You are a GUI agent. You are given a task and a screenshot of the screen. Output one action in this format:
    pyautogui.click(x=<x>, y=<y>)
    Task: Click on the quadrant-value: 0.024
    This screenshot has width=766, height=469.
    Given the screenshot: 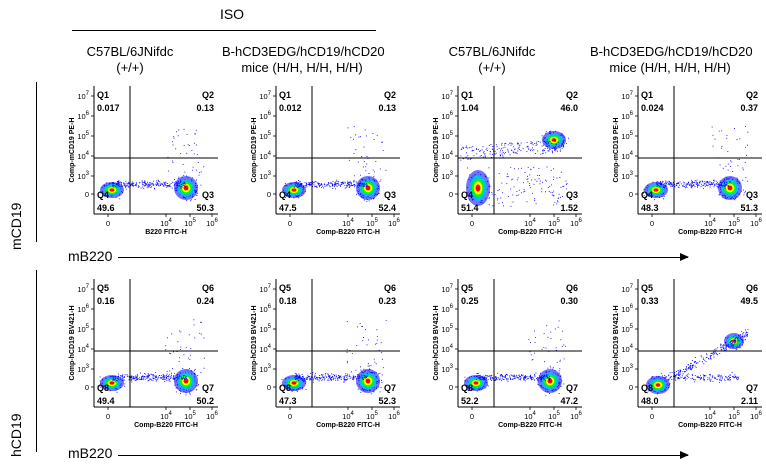 What is the action you would take?
    pyautogui.click(x=652, y=108)
    